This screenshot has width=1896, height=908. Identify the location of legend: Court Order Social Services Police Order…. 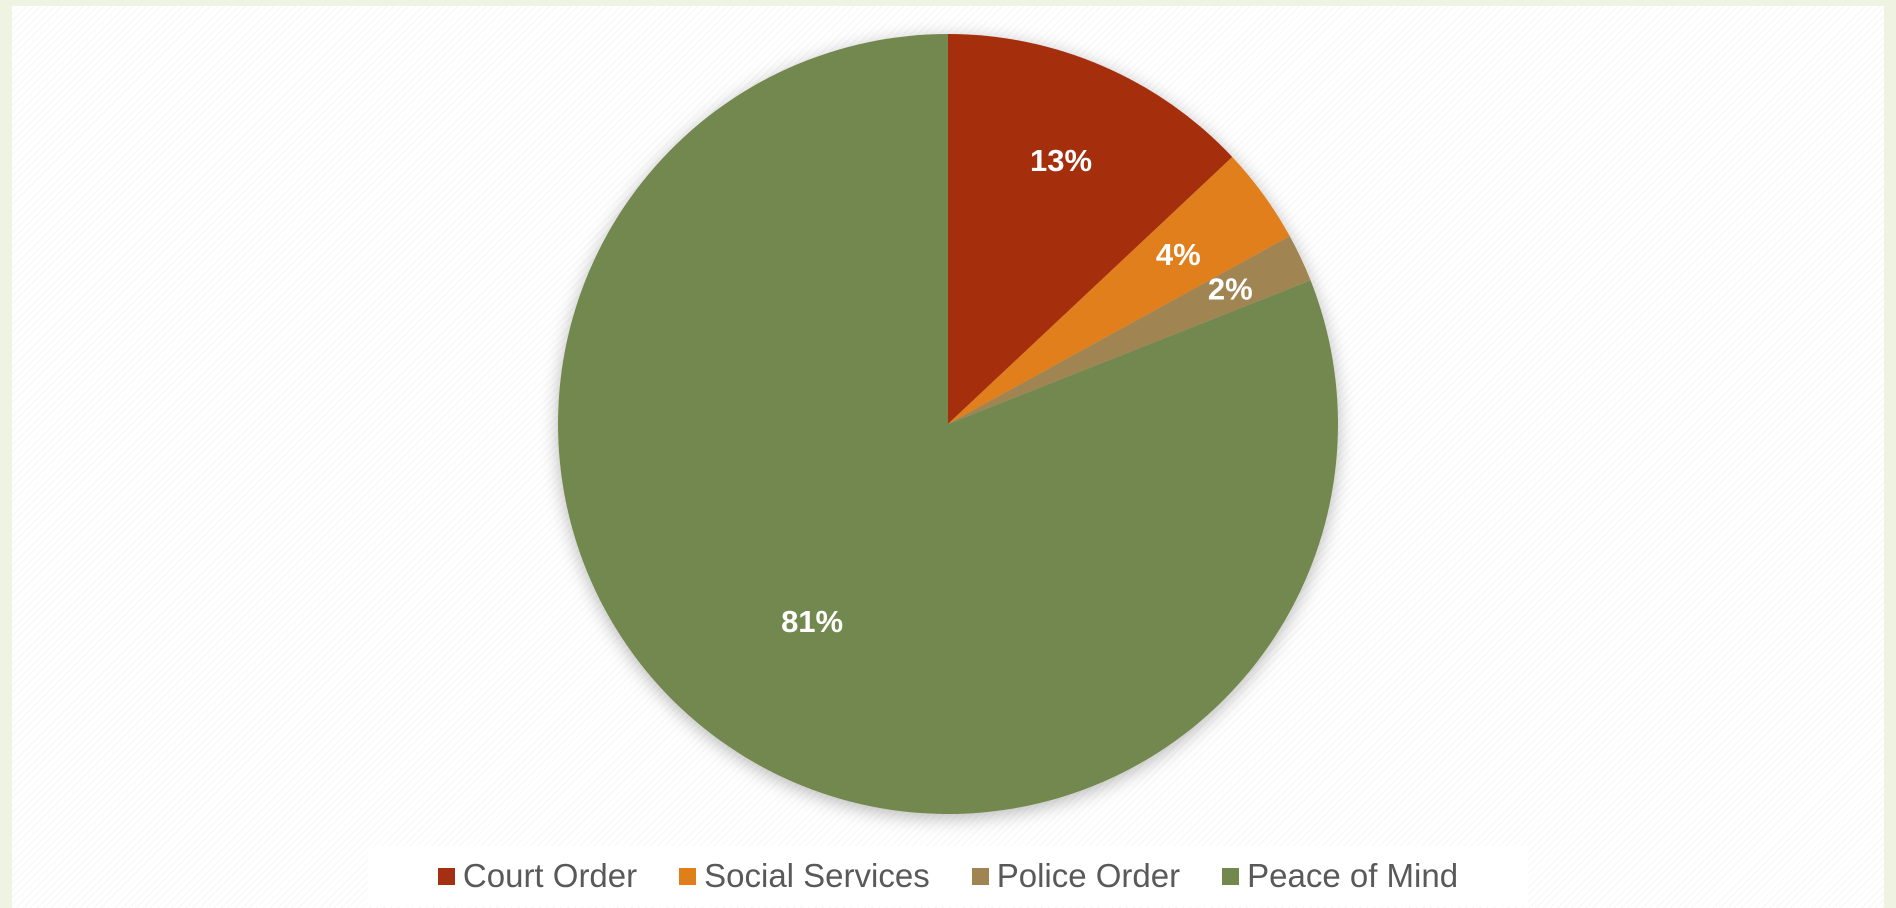
(948, 876).